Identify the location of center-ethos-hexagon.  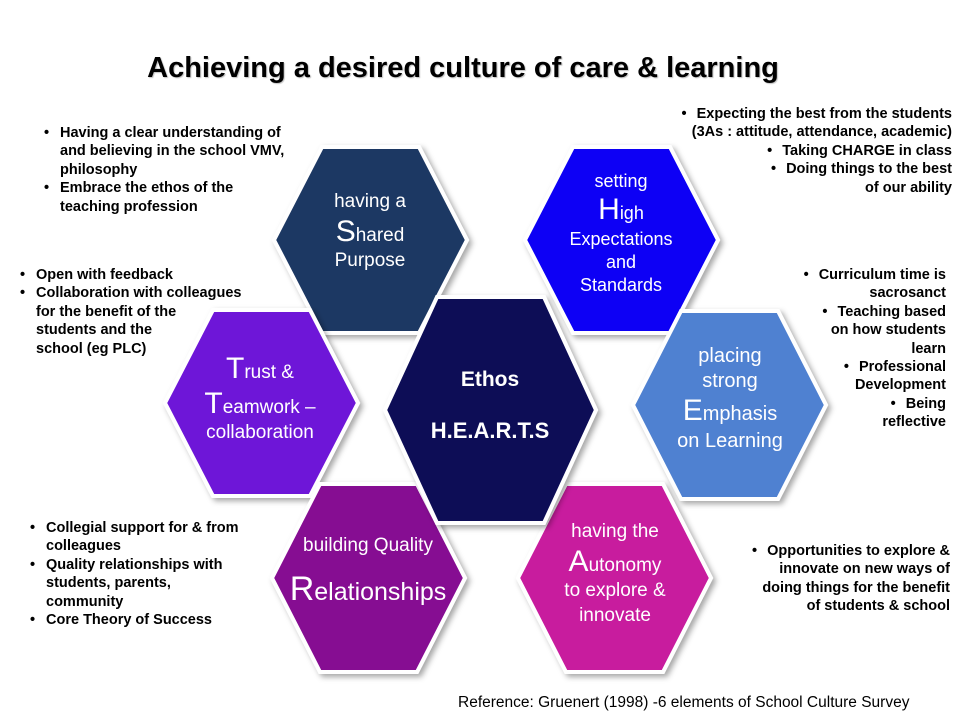
(490, 410).